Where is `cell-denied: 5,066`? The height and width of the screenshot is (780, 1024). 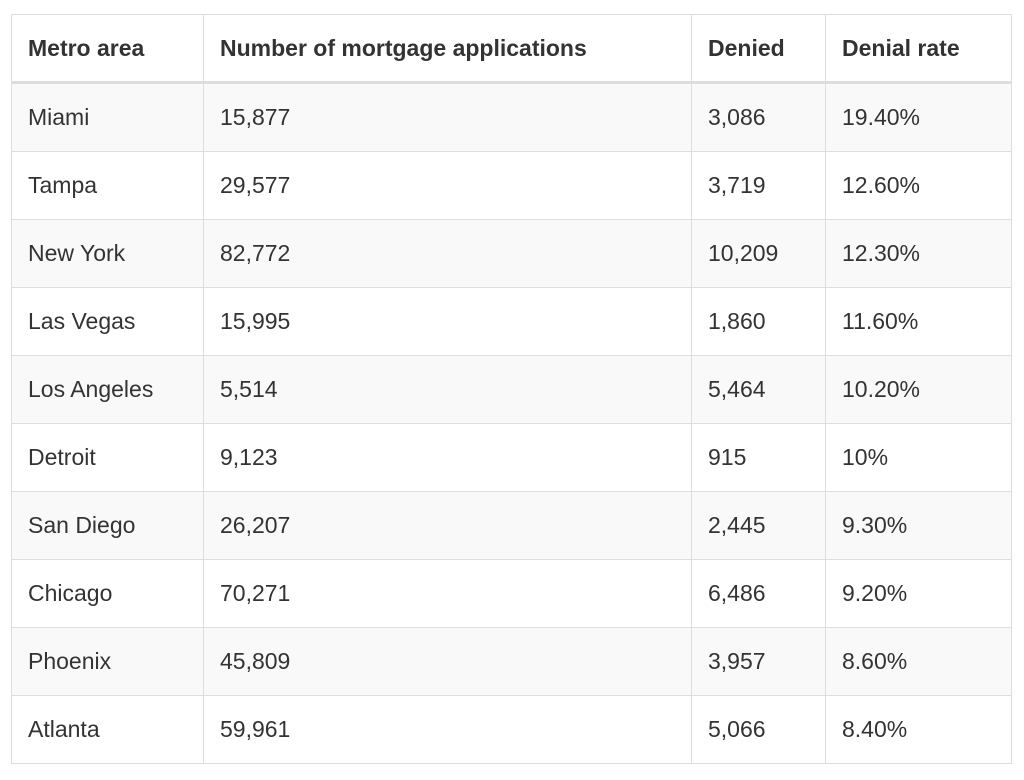 cell-denied: 5,066 is located at coordinates (758, 729).